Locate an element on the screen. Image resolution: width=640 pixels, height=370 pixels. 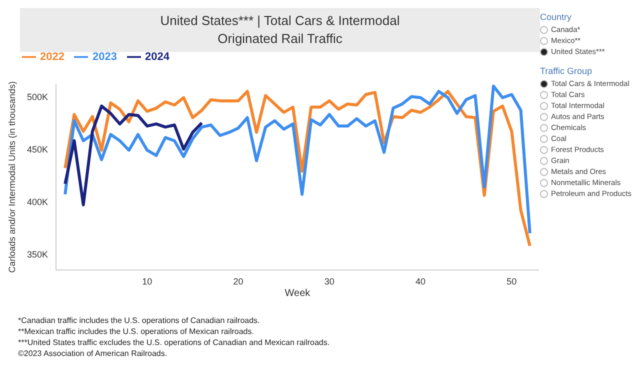
text: Country is located at coordinates (556, 17).